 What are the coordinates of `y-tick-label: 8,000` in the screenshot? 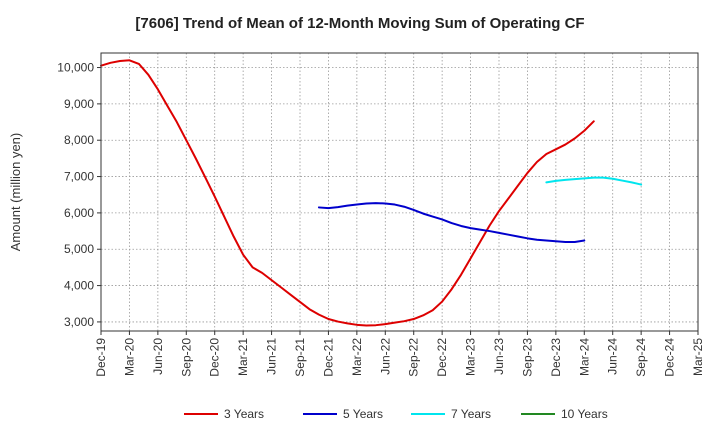 It's located at (79, 140).